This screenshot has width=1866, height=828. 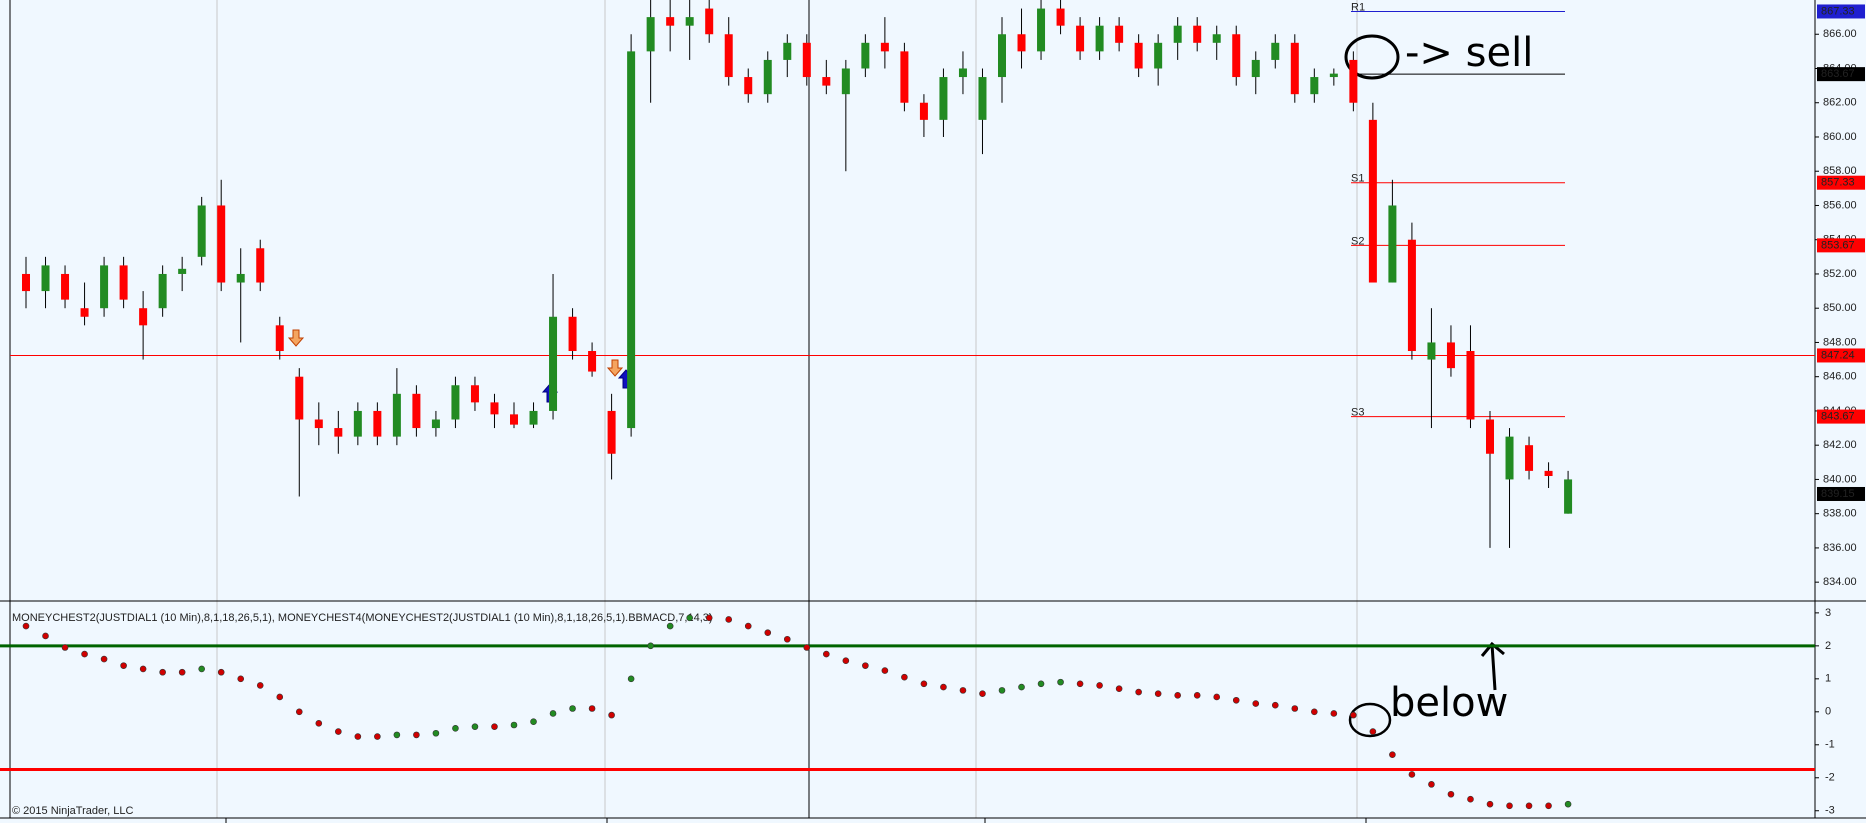 What do you see at coordinates (1358, 7) in the screenshot?
I see `price-level-name: R1` at bounding box center [1358, 7].